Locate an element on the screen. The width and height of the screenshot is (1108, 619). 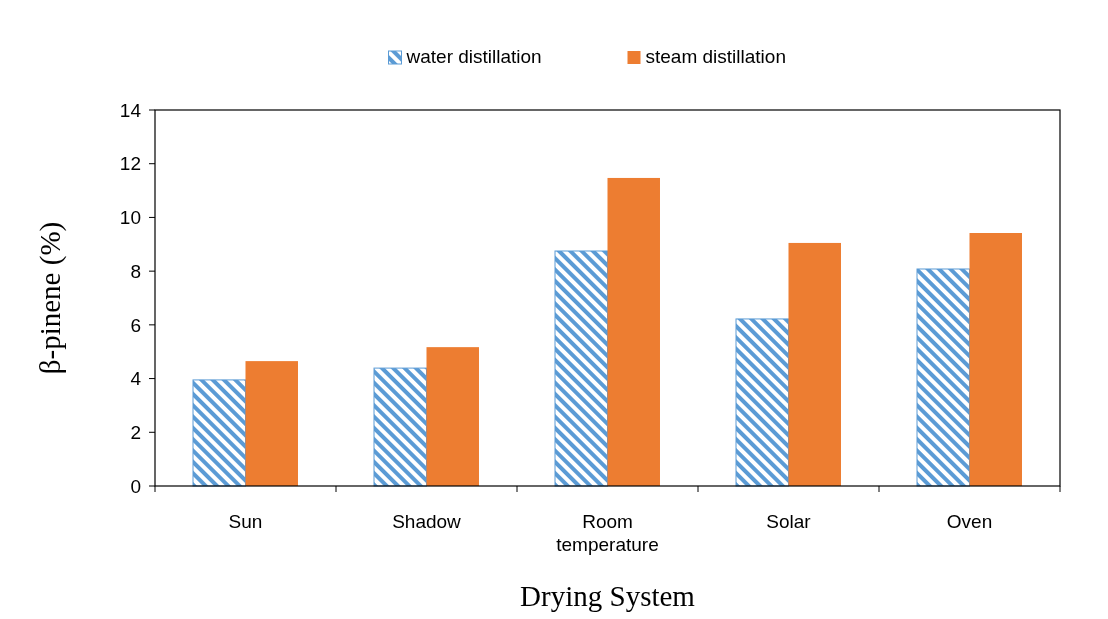
x-tick-label: Room temperature is located at coordinates (607, 533).